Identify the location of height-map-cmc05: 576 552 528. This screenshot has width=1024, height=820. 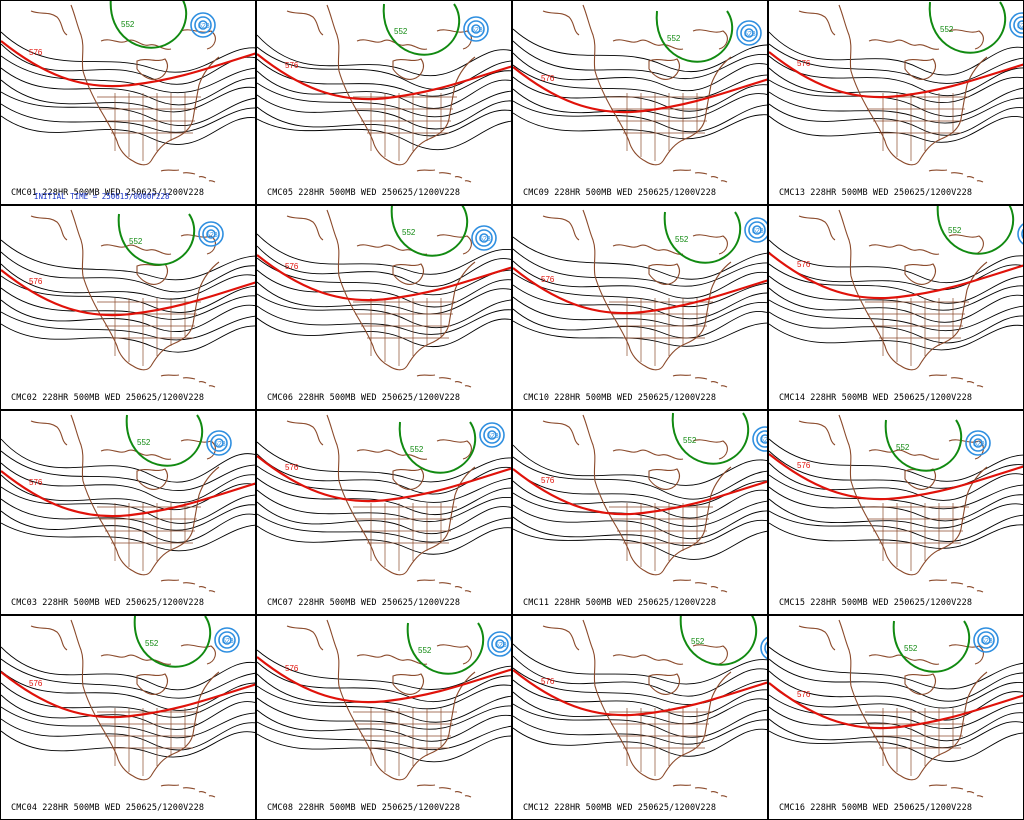
(384, 93).